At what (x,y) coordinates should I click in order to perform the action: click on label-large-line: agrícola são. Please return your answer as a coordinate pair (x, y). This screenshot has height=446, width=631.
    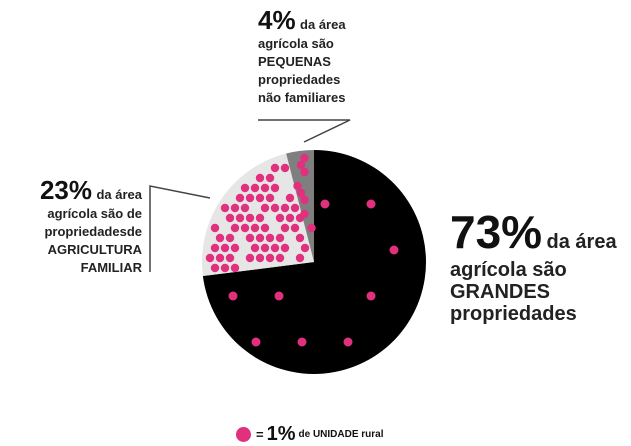
    Looking at the image, I should click on (508, 269).